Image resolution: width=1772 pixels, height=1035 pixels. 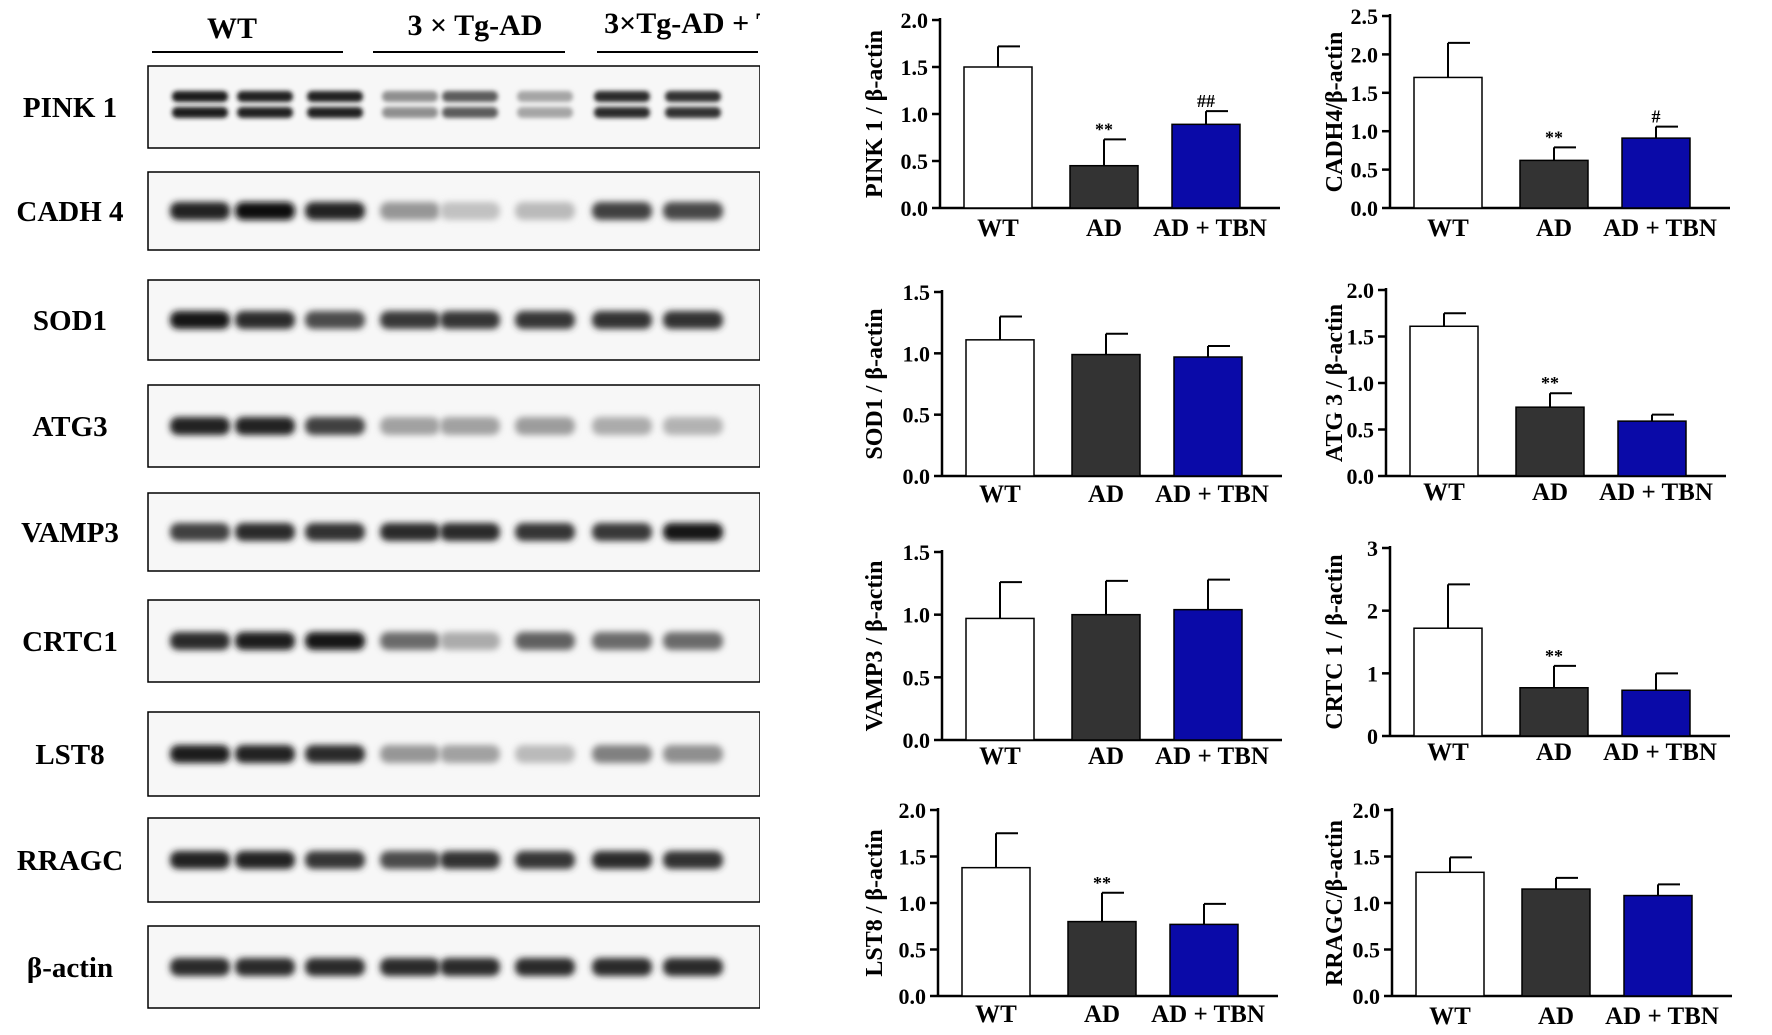 What do you see at coordinates (70, 321) in the screenshot?
I see `blot-label: SOD1` at bounding box center [70, 321].